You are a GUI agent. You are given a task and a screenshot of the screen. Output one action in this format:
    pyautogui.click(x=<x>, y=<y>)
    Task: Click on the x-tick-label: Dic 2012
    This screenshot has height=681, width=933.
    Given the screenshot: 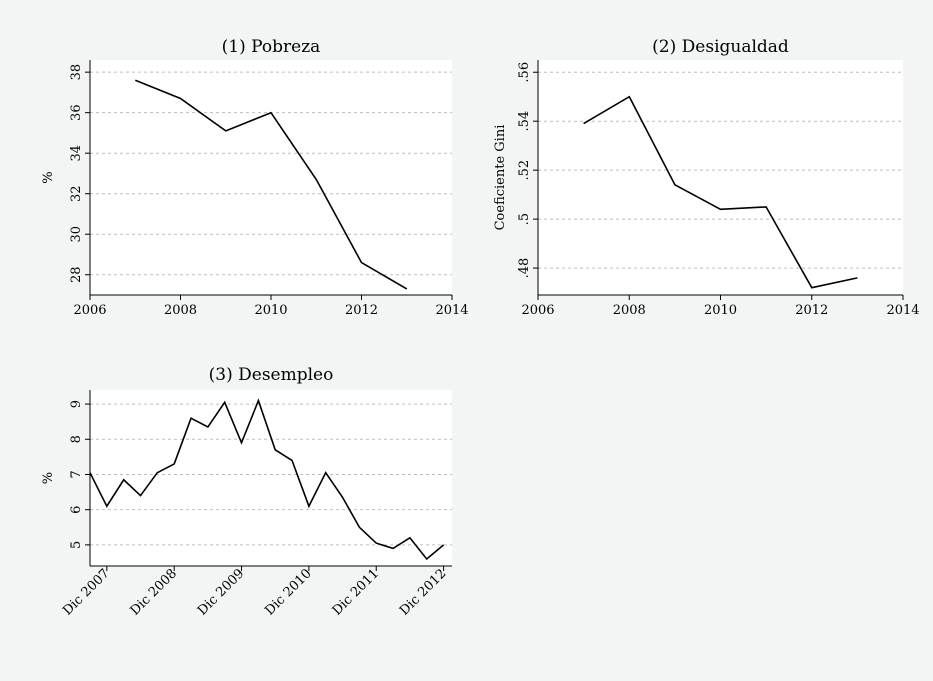 What is the action you would take?
    pyautogui.click(x=423, y=592)
    